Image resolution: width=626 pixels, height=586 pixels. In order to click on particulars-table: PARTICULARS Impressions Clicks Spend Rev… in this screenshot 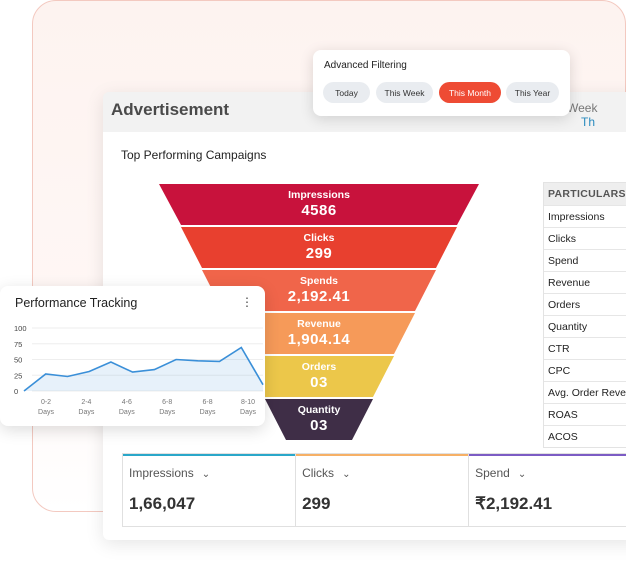, I will do `click(584, 315)`.